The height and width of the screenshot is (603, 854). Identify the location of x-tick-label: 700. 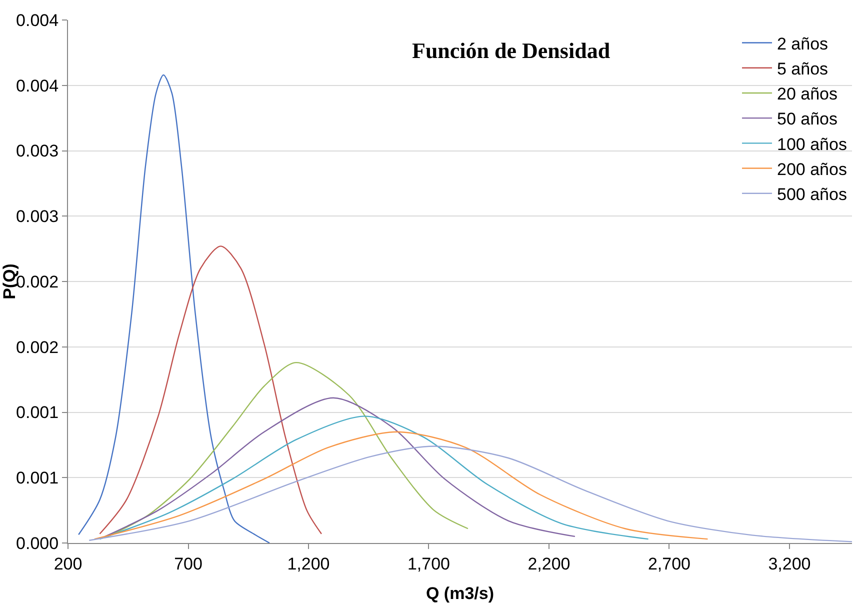
(188, 564).